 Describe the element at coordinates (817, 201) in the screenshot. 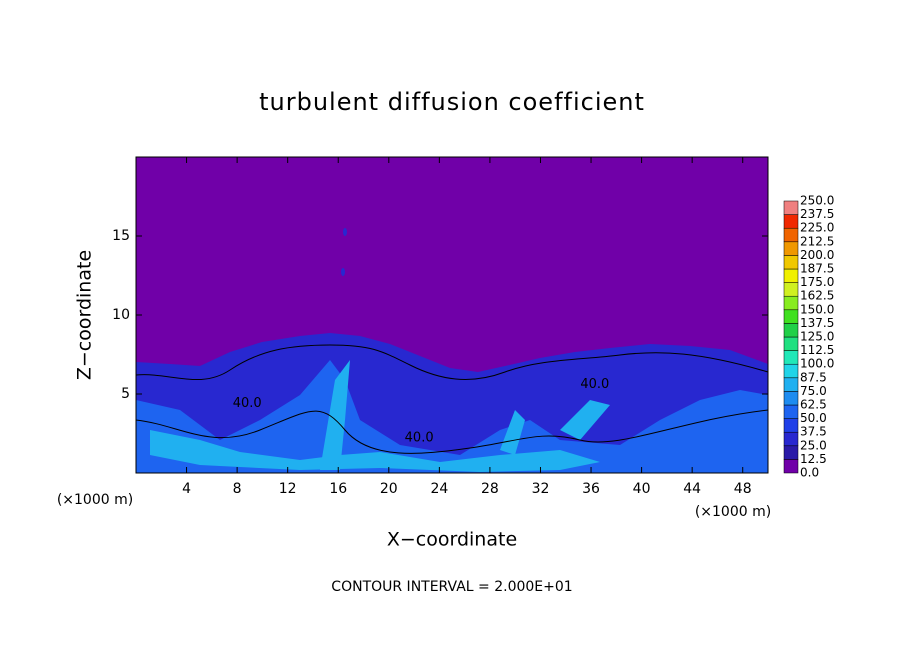

I see `colorbar-label: 250.0` at that location.